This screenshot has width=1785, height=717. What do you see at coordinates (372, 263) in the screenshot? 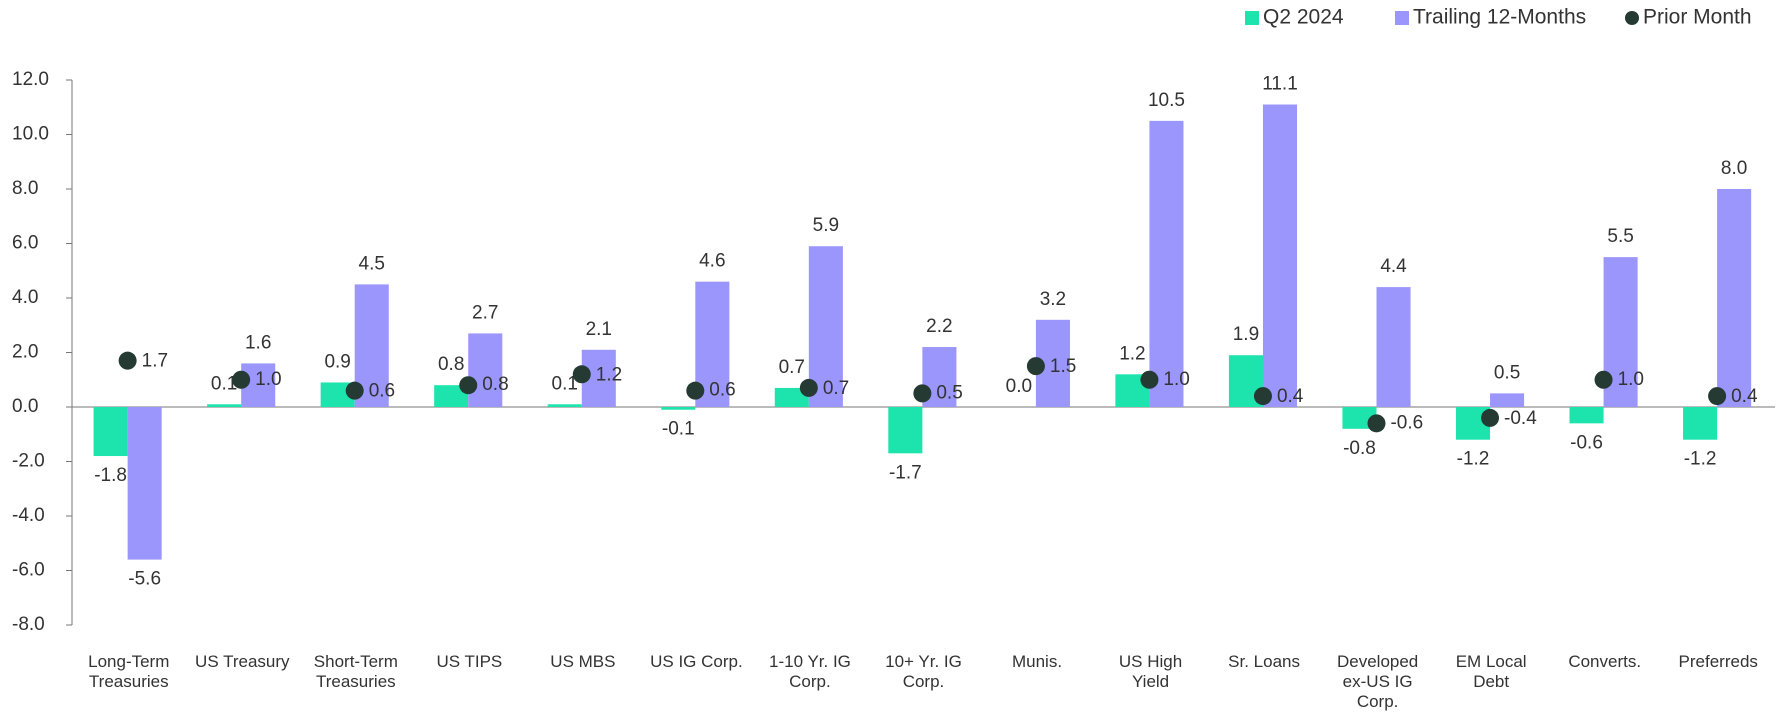
I see `value-label: 4.5` at bounding box center [372, 263].